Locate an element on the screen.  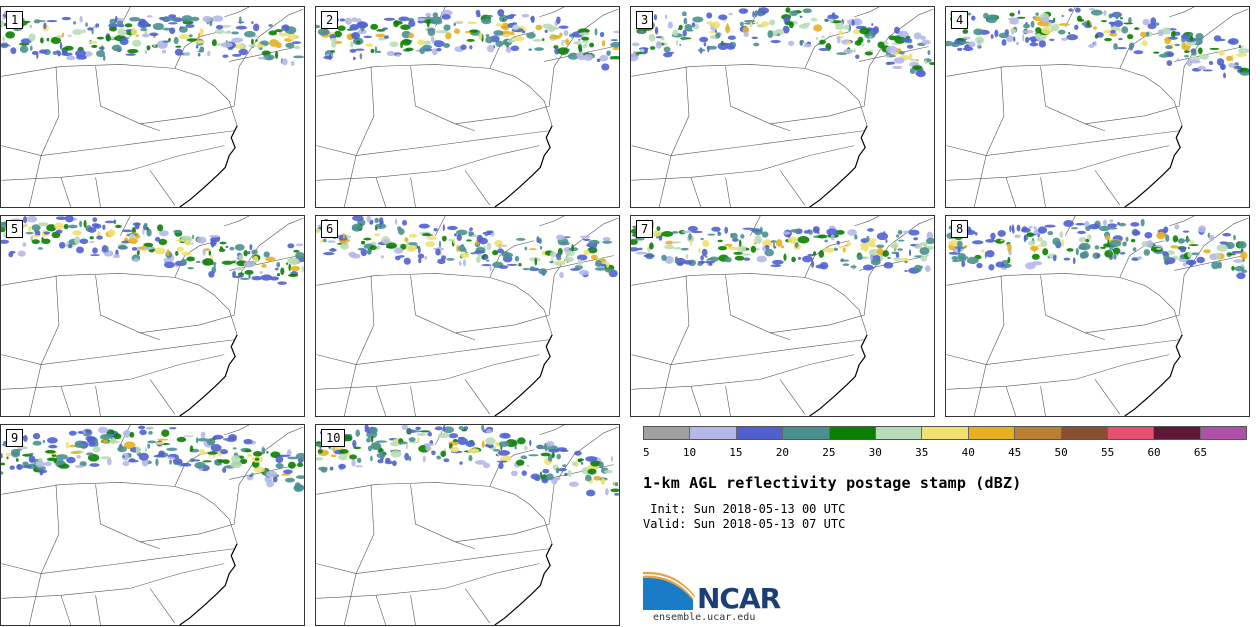
colorbar-bin is located at coordinates (667, 433).